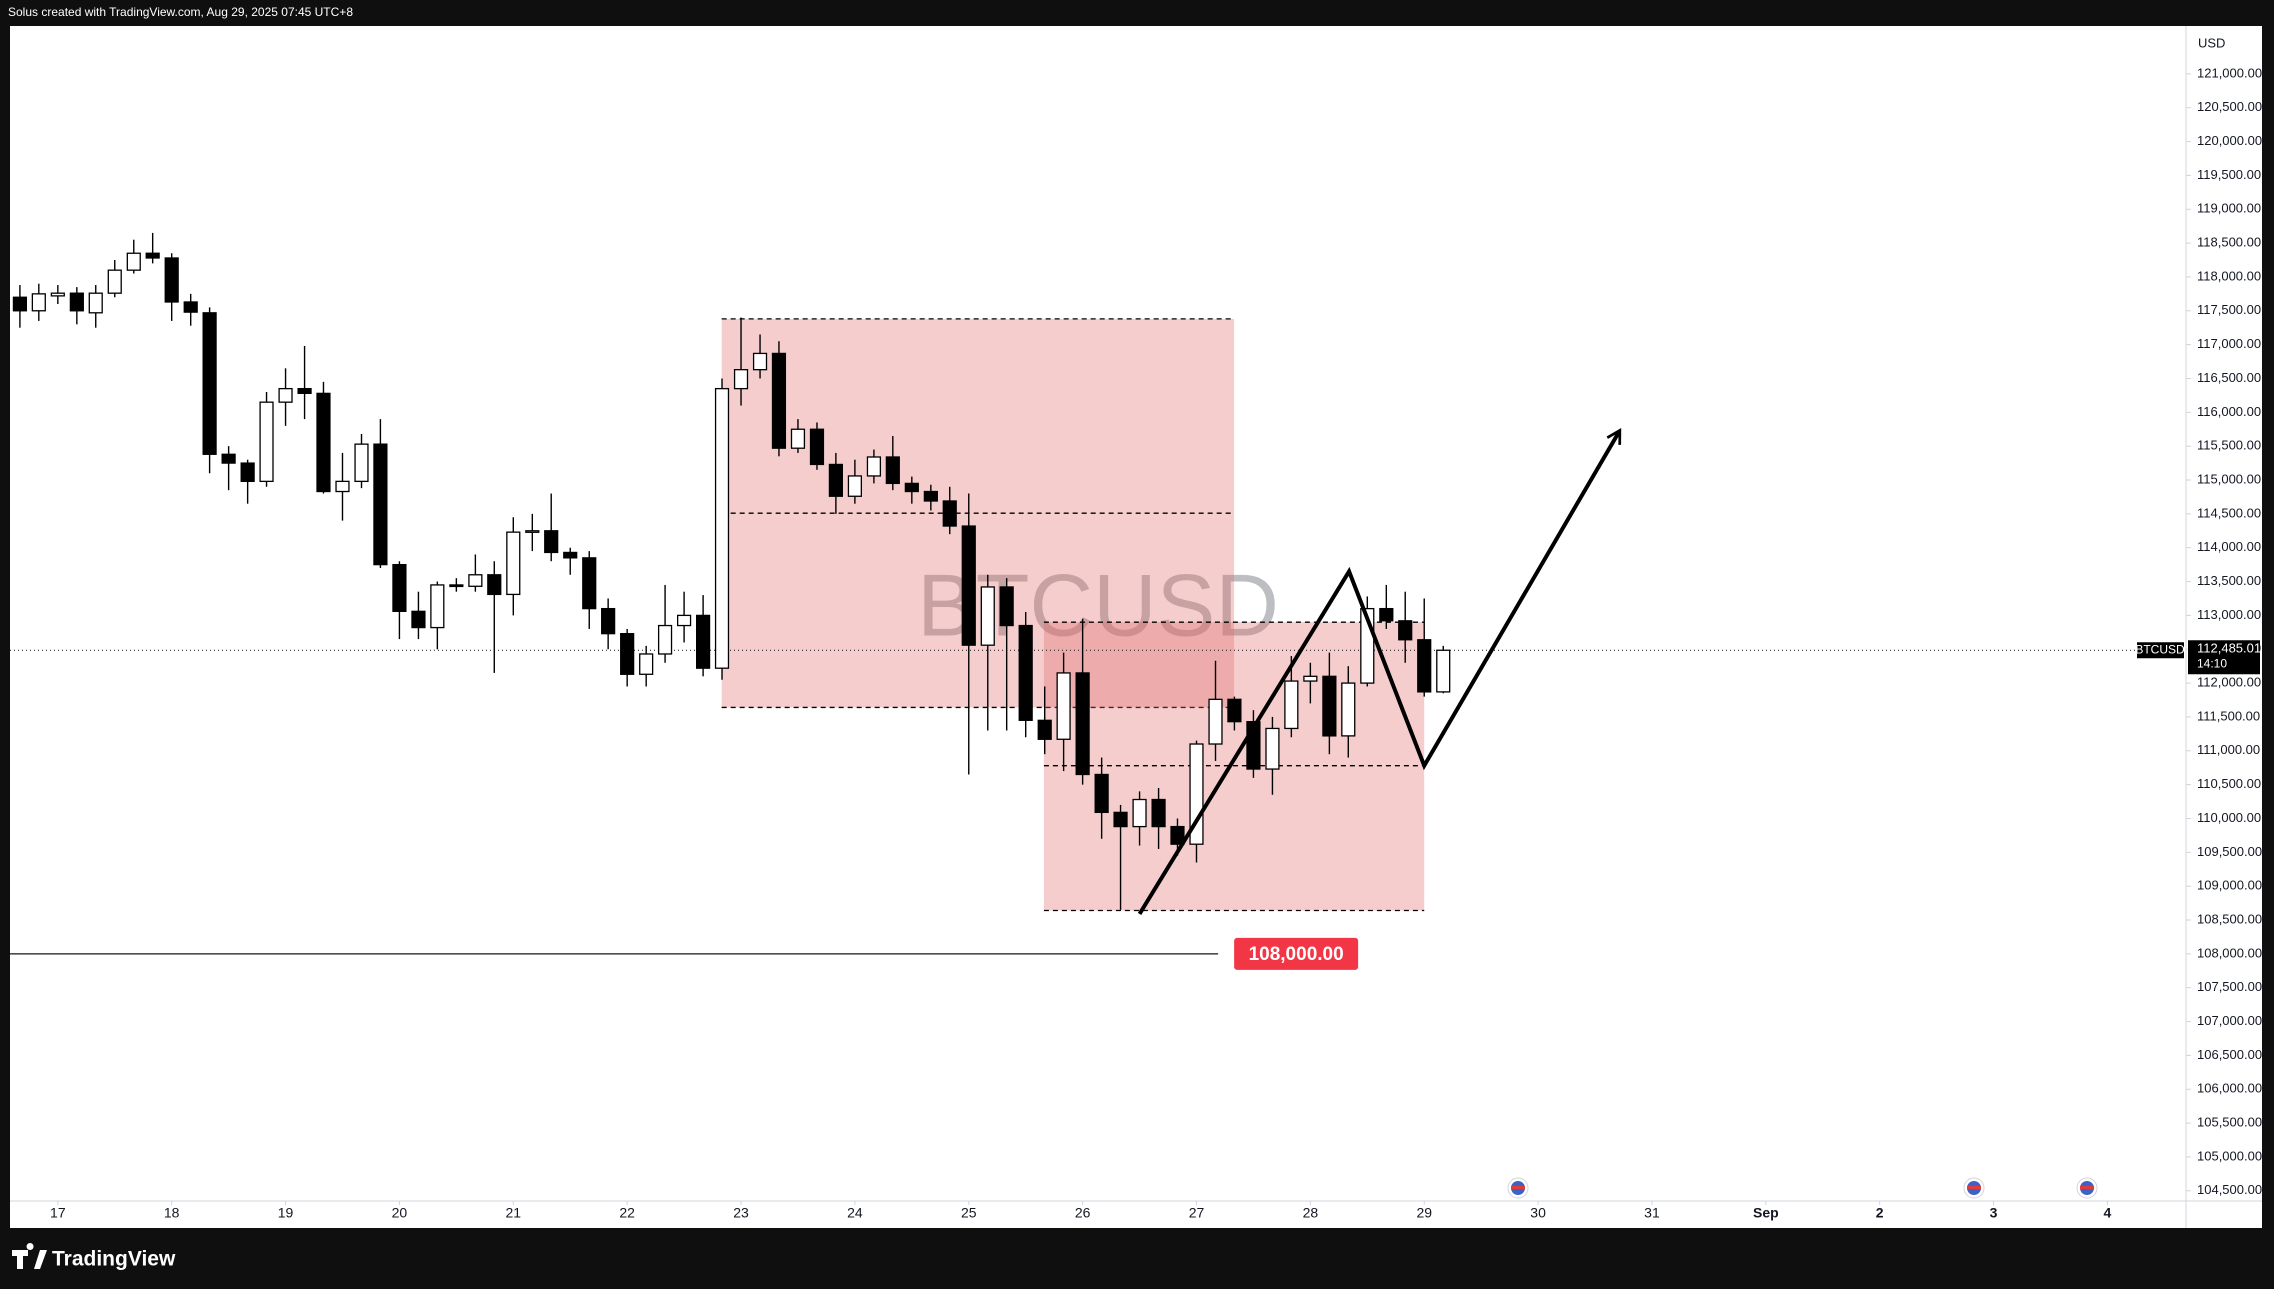  I want to click on currency: USD, so click(2211, 42).